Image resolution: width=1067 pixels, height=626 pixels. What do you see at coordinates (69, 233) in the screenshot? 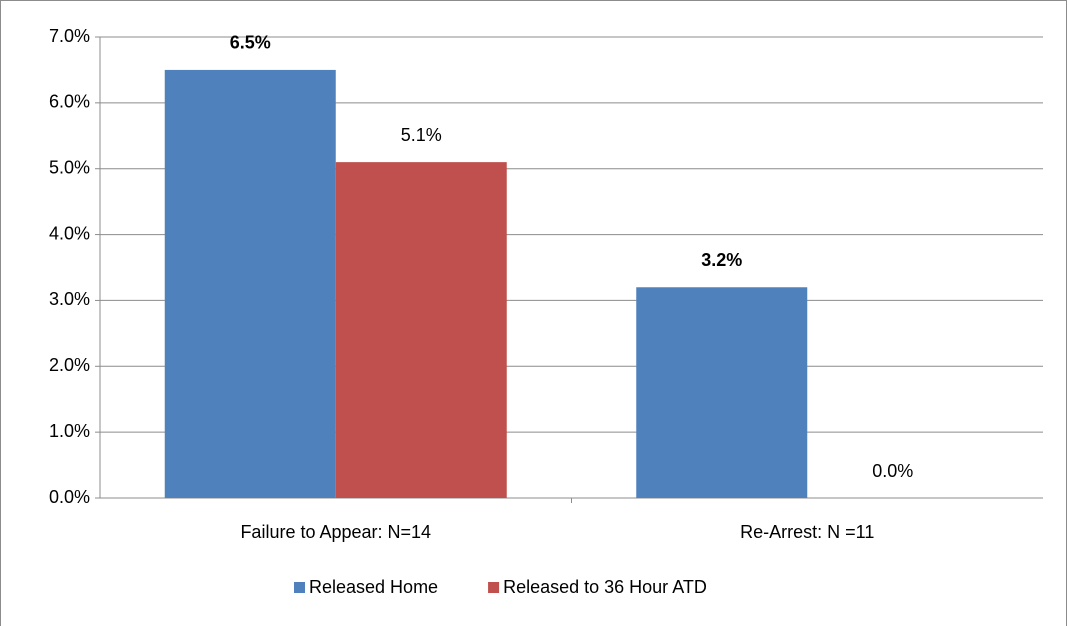
I see `y-tick-label: 4.0%` at bounding box center [69, 233].